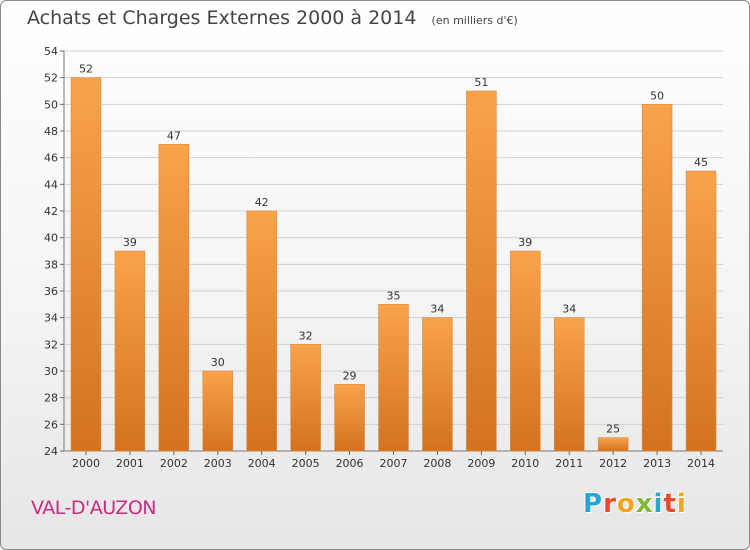  What do you see at coordinates (610, 504) in the screenshot?
I see `logo-letter: r` at bounding box center [610, 504].